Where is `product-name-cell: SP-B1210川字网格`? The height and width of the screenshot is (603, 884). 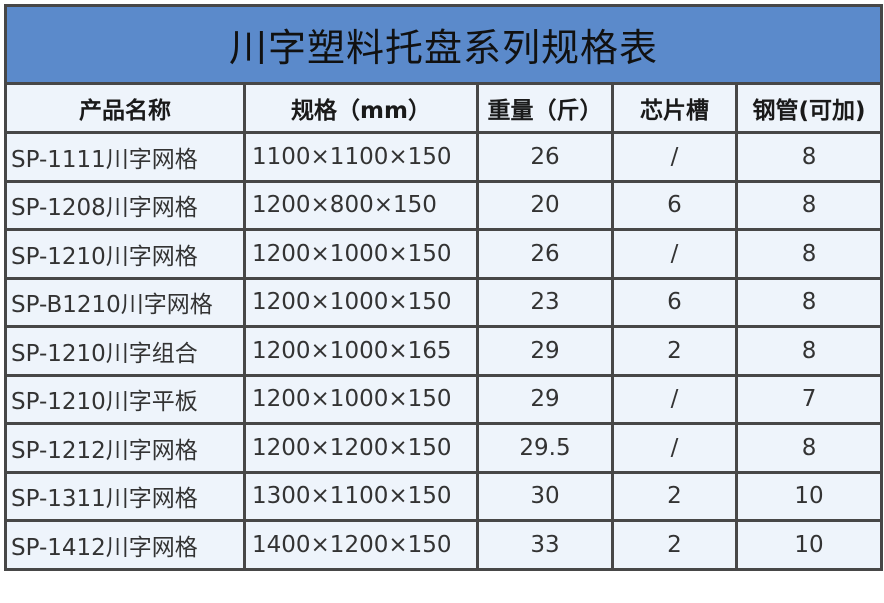 product-name-cell: SP-B1210川字网格 is located at coordinates (125, 302).